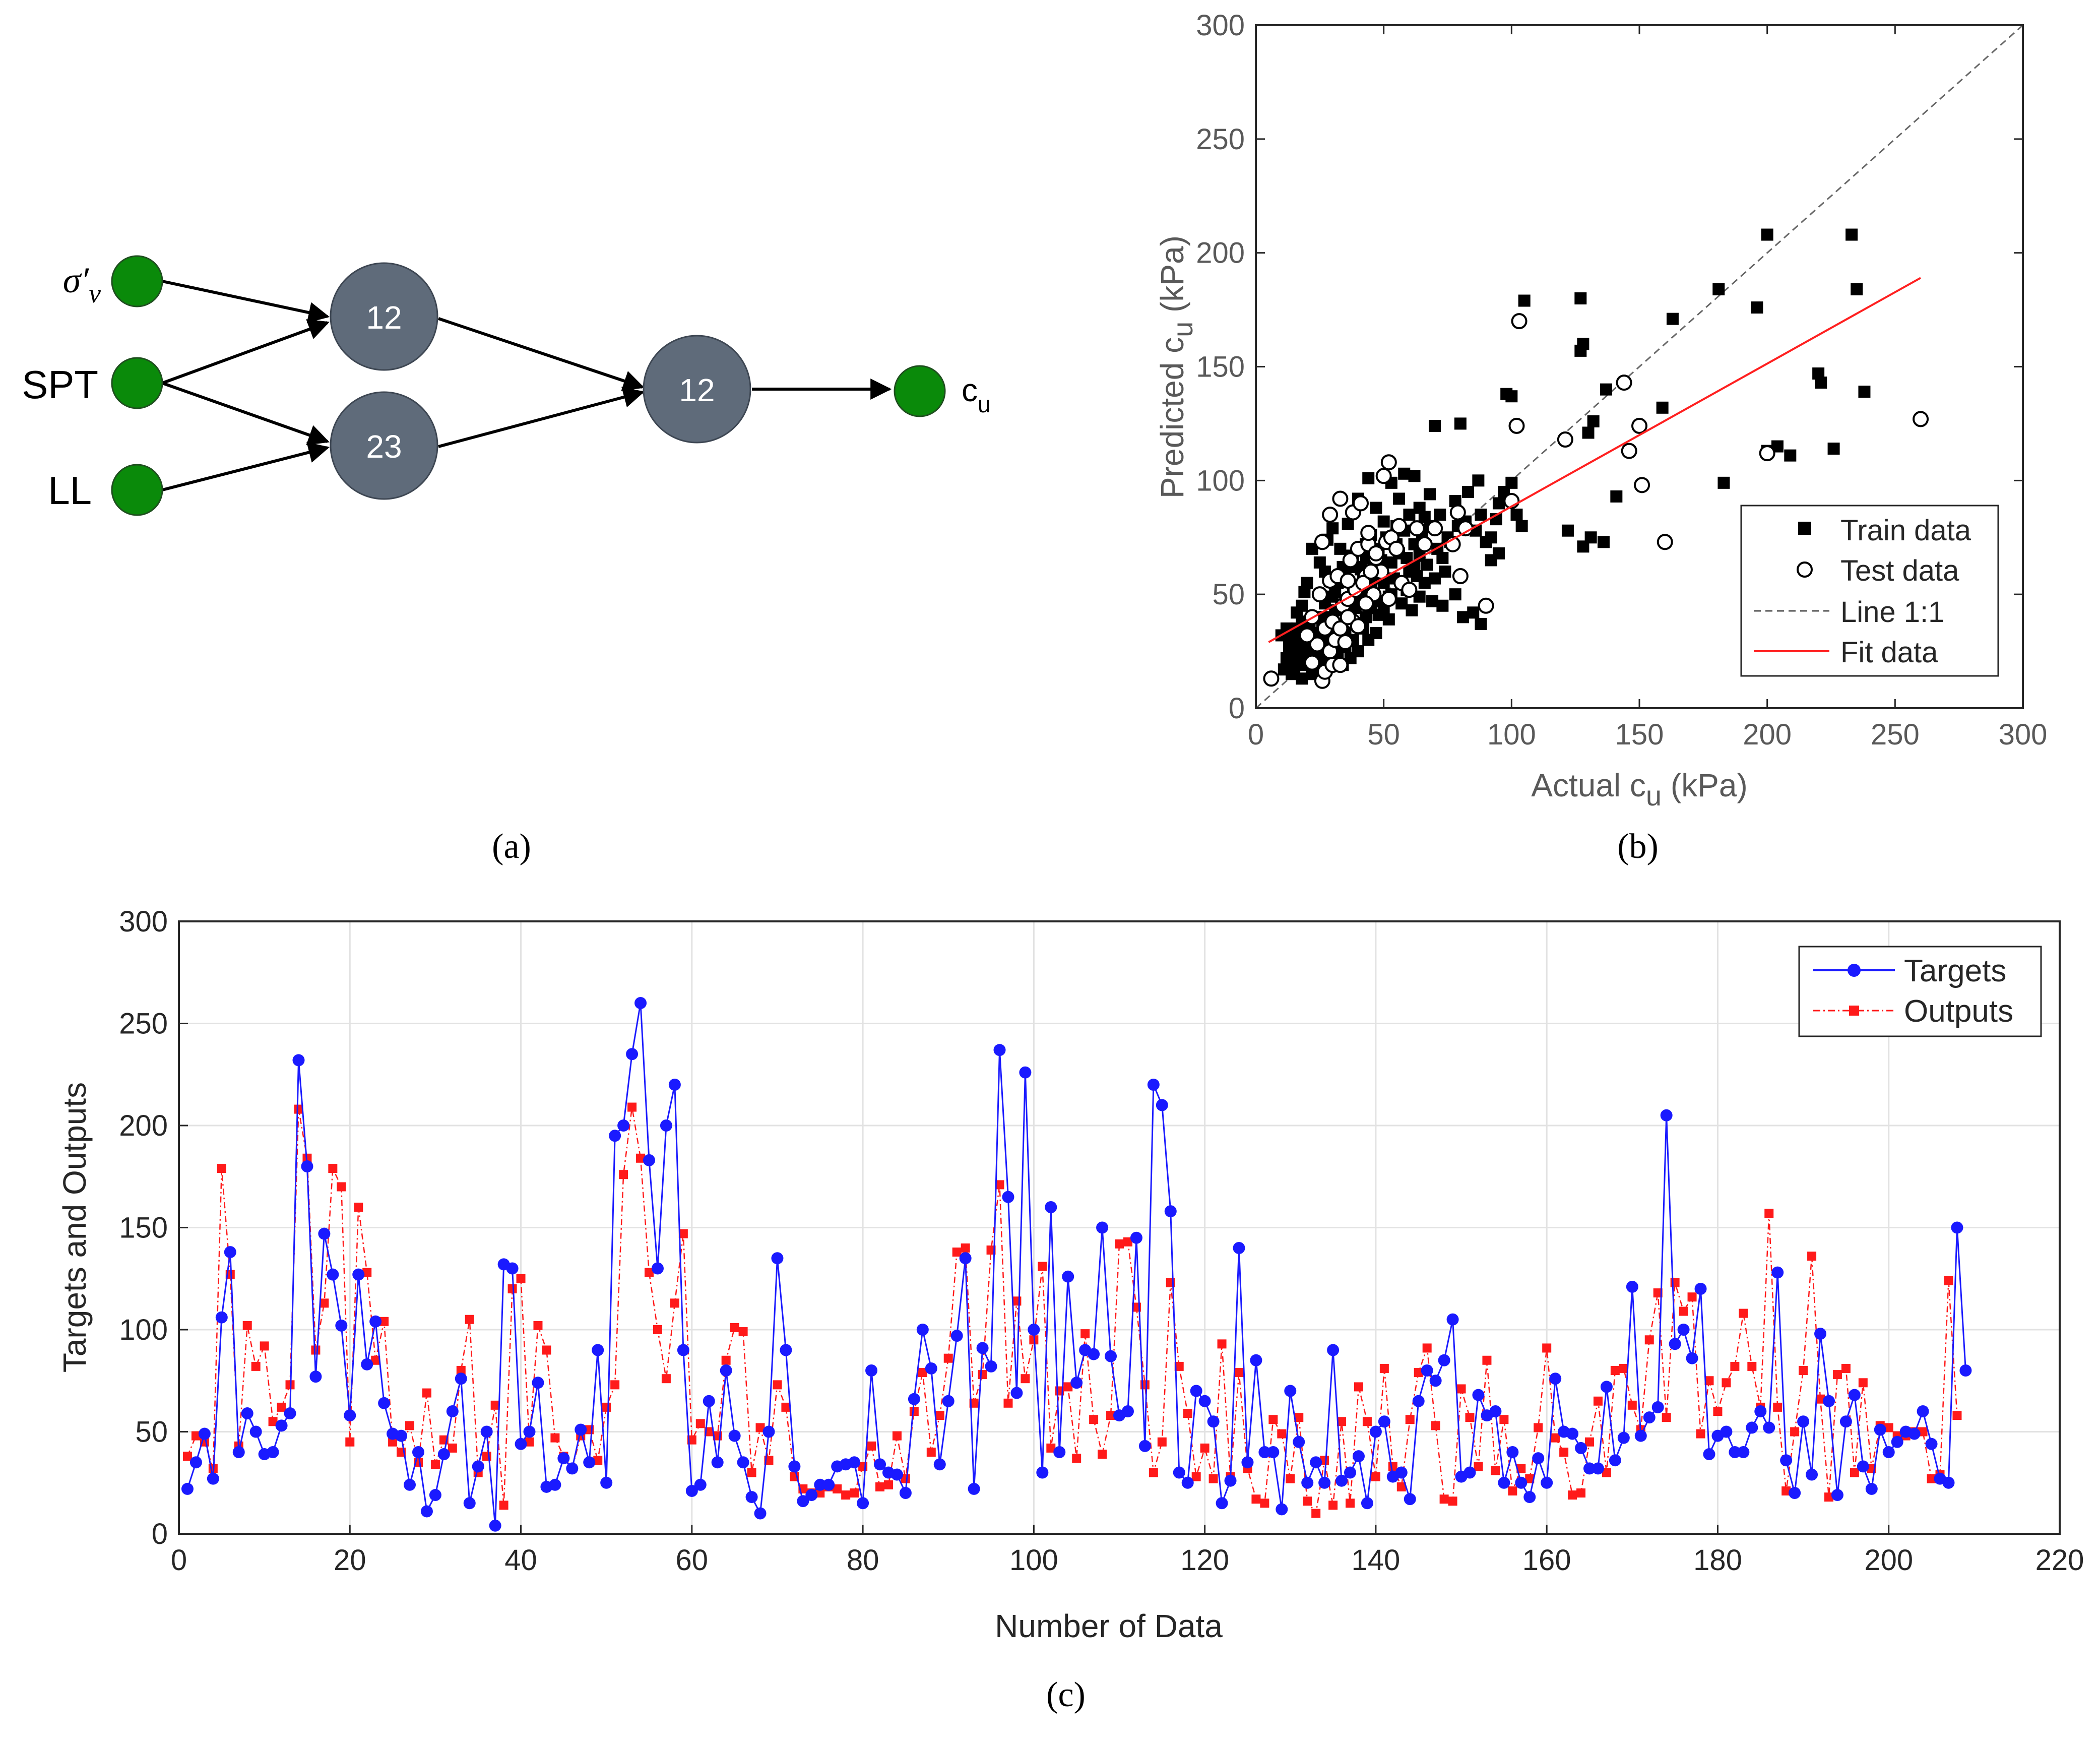  Describe the element at coordinates (1958, 1011) in the screenshot. I see `legend-outputs-label: Outputs` at that location.